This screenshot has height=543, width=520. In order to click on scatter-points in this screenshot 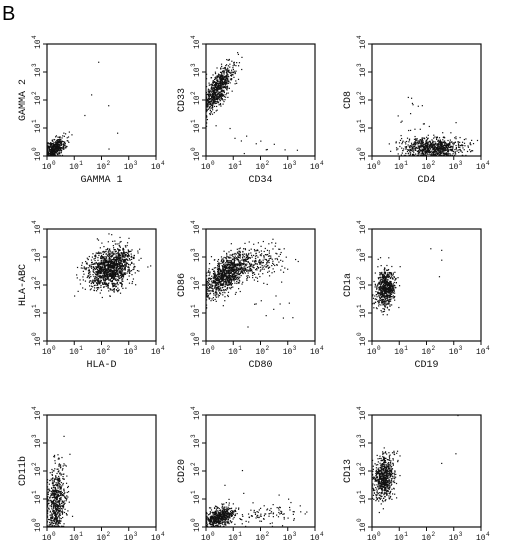, I will do `click(407, 282)`.